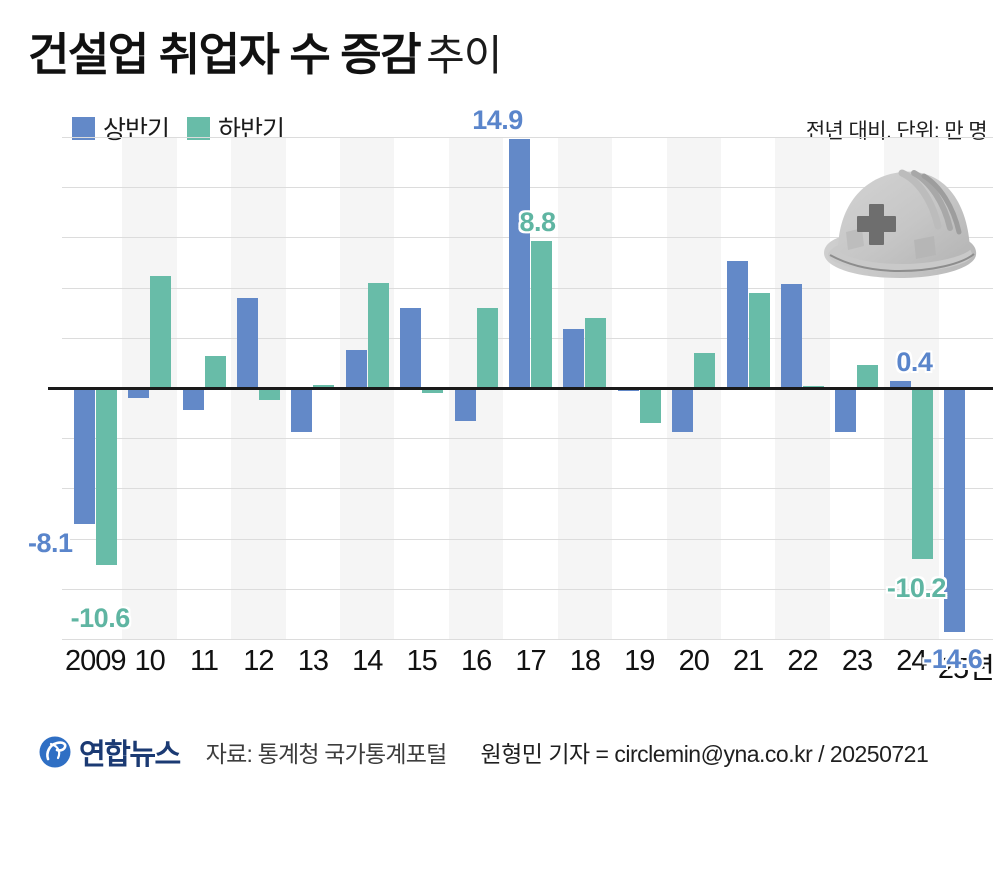 The width and height of the screenshot is (1005, 881). What do you see at coordinates (902, 225) in the screenshot?
I see `safety-helmet-icon` at bounding box center [902, 225].